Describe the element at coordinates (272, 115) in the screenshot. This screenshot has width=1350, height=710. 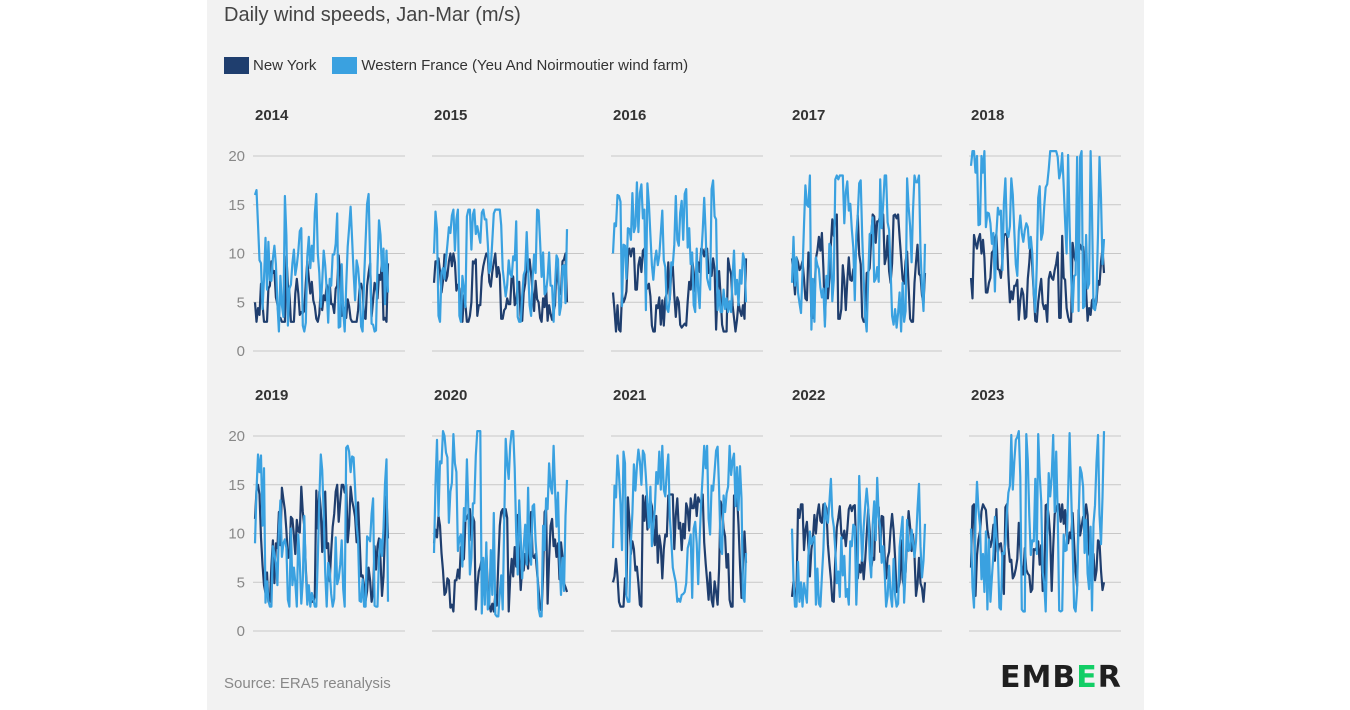
I see `panel-year-label: 2014` at that location.